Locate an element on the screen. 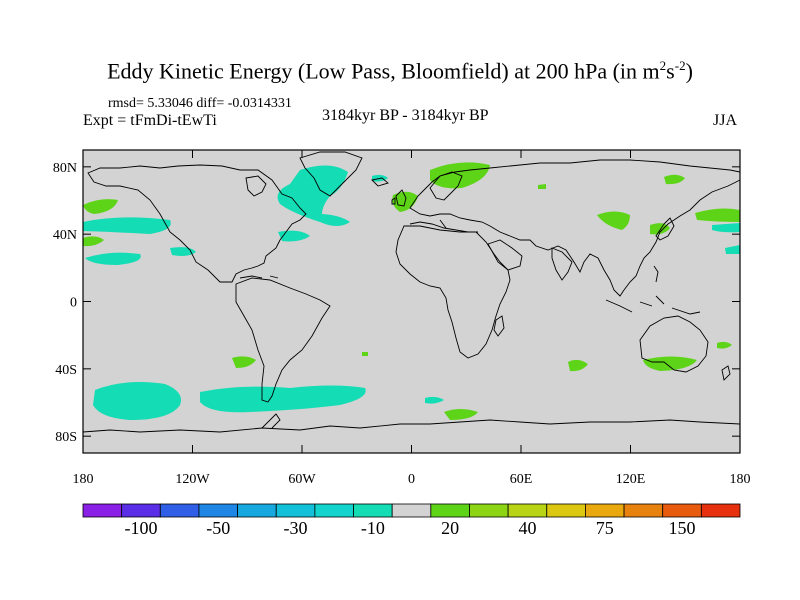 The image size is (800, 600). africa-coast is located at coordinates (453, 292).